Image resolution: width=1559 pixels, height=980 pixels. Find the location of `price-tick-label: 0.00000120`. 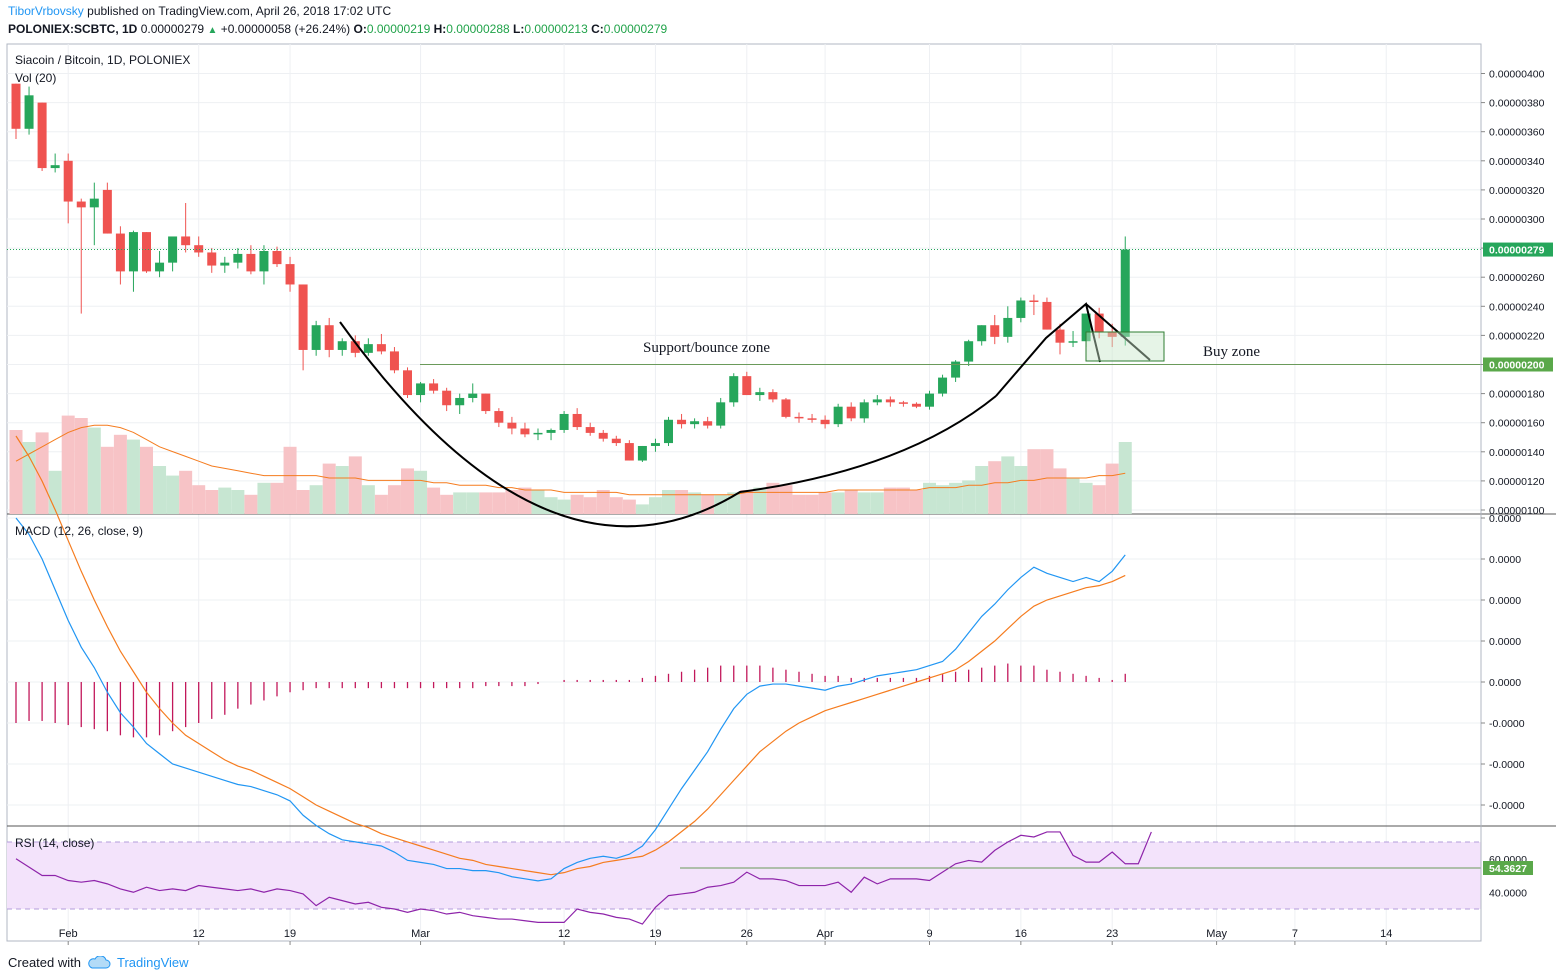

price-tick-label: 0.00000120 is located at coordinates (1517, 482).